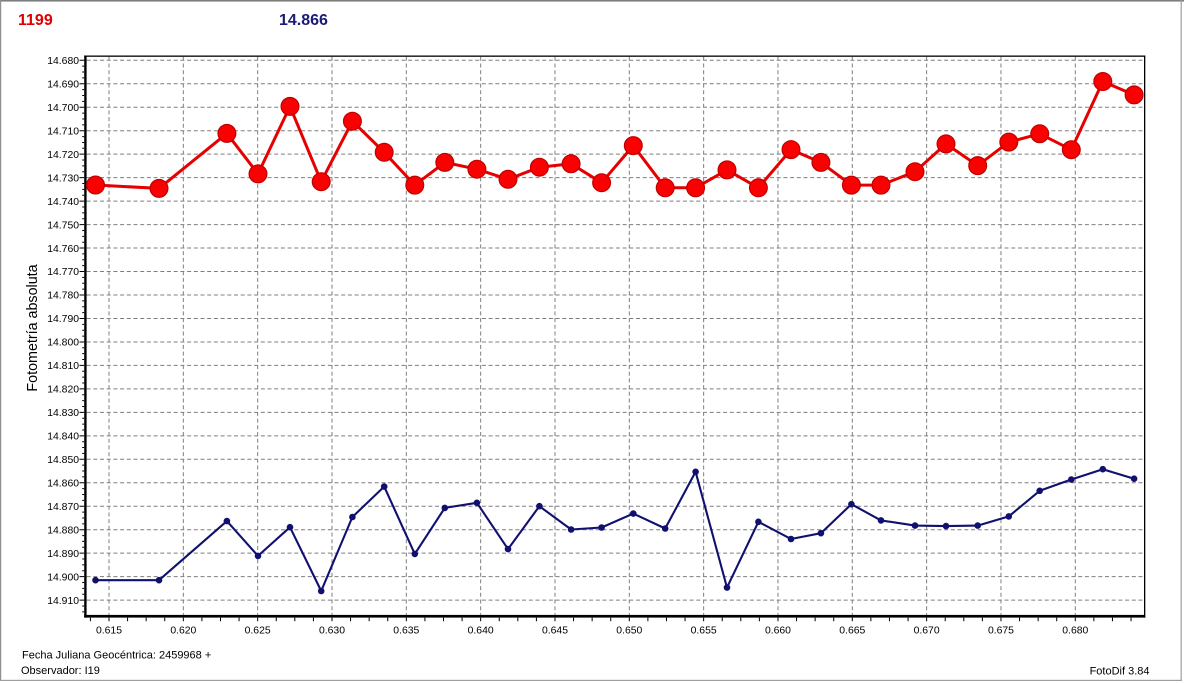  What do you see at coordinates (109, 631) in the screenshot?
I see `svg-text: 0.615` at bounding box center [109, 631].